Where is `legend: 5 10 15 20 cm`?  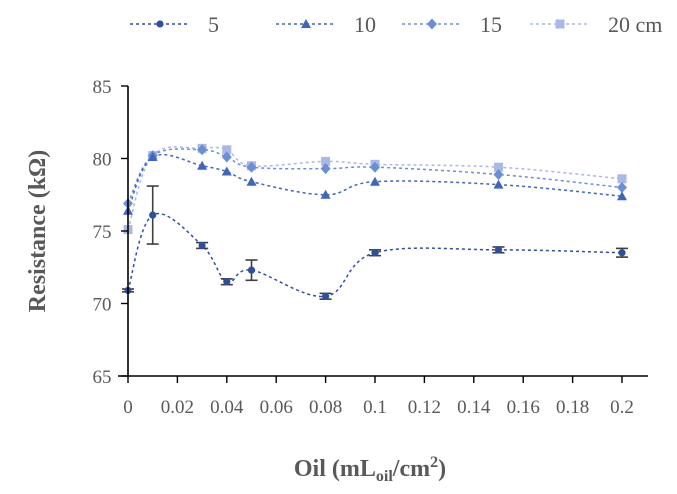
legend: 5 10 15 20 cm is located at coordinates (396, 24).